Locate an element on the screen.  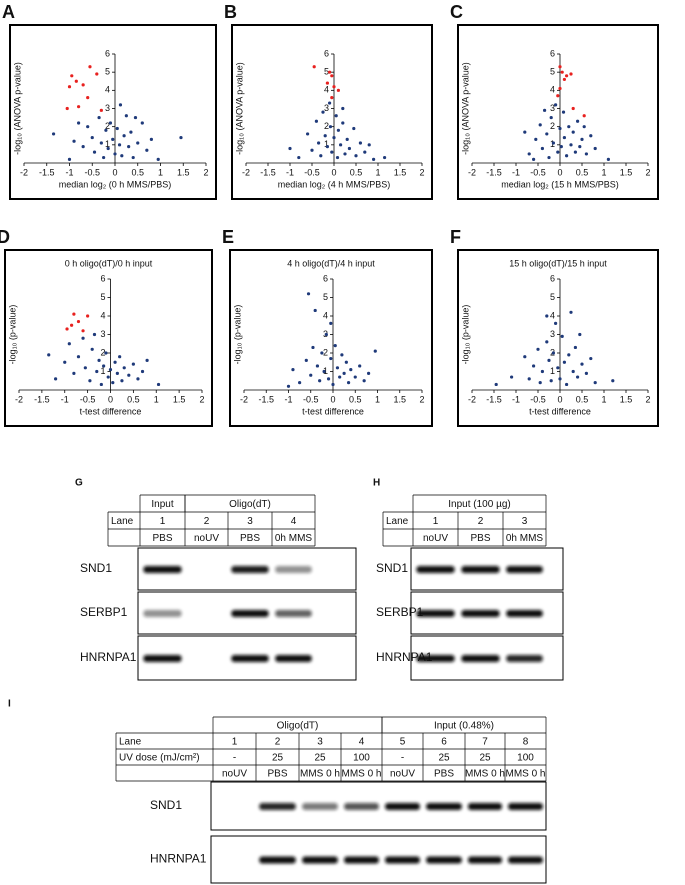
protein-label: SERBP1 is located at coordinates (104, 612).